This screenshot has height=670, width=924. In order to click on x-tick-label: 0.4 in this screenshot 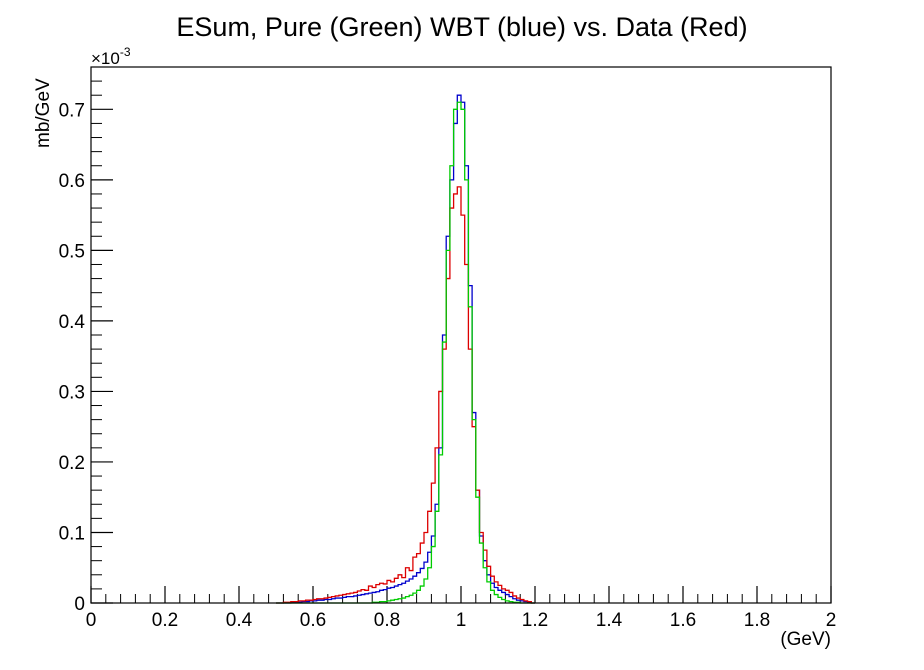, I will do `click(239, 620)`.